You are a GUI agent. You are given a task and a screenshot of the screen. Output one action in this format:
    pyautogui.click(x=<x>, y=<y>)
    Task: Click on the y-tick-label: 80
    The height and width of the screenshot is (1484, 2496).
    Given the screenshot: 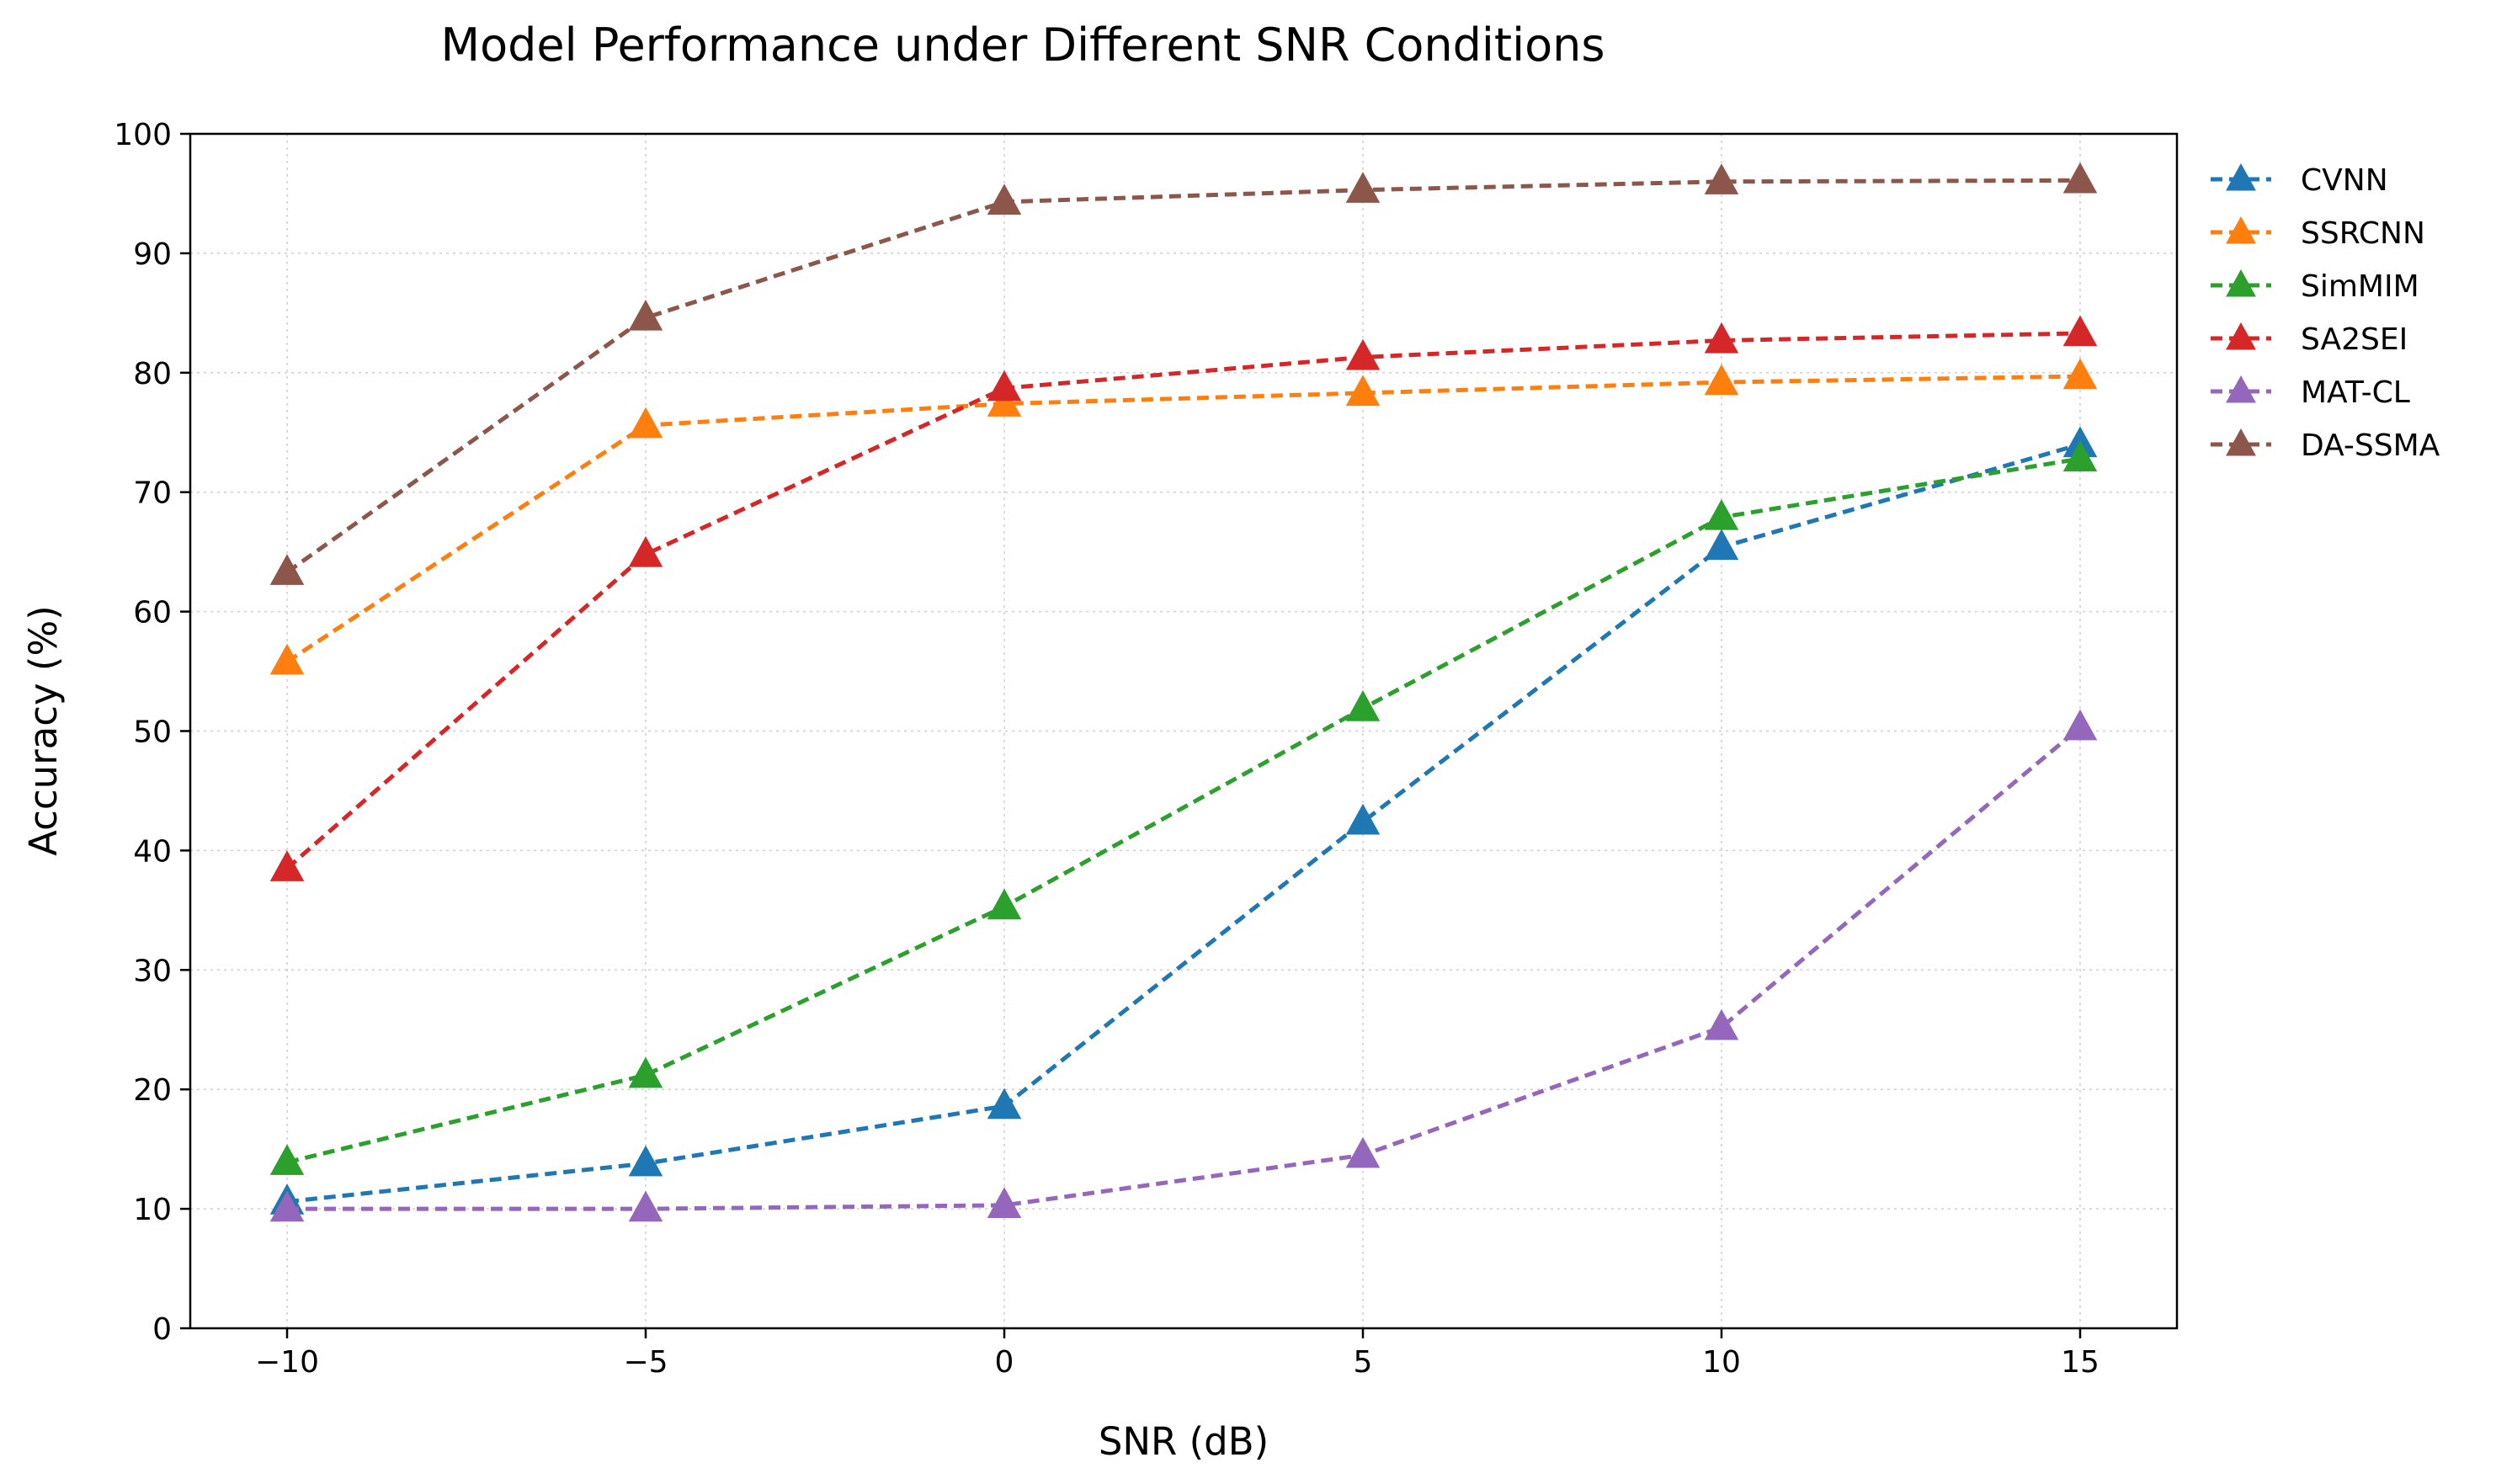 What is the action you would take?
    pyautogui.click(x=152, y=374)
    